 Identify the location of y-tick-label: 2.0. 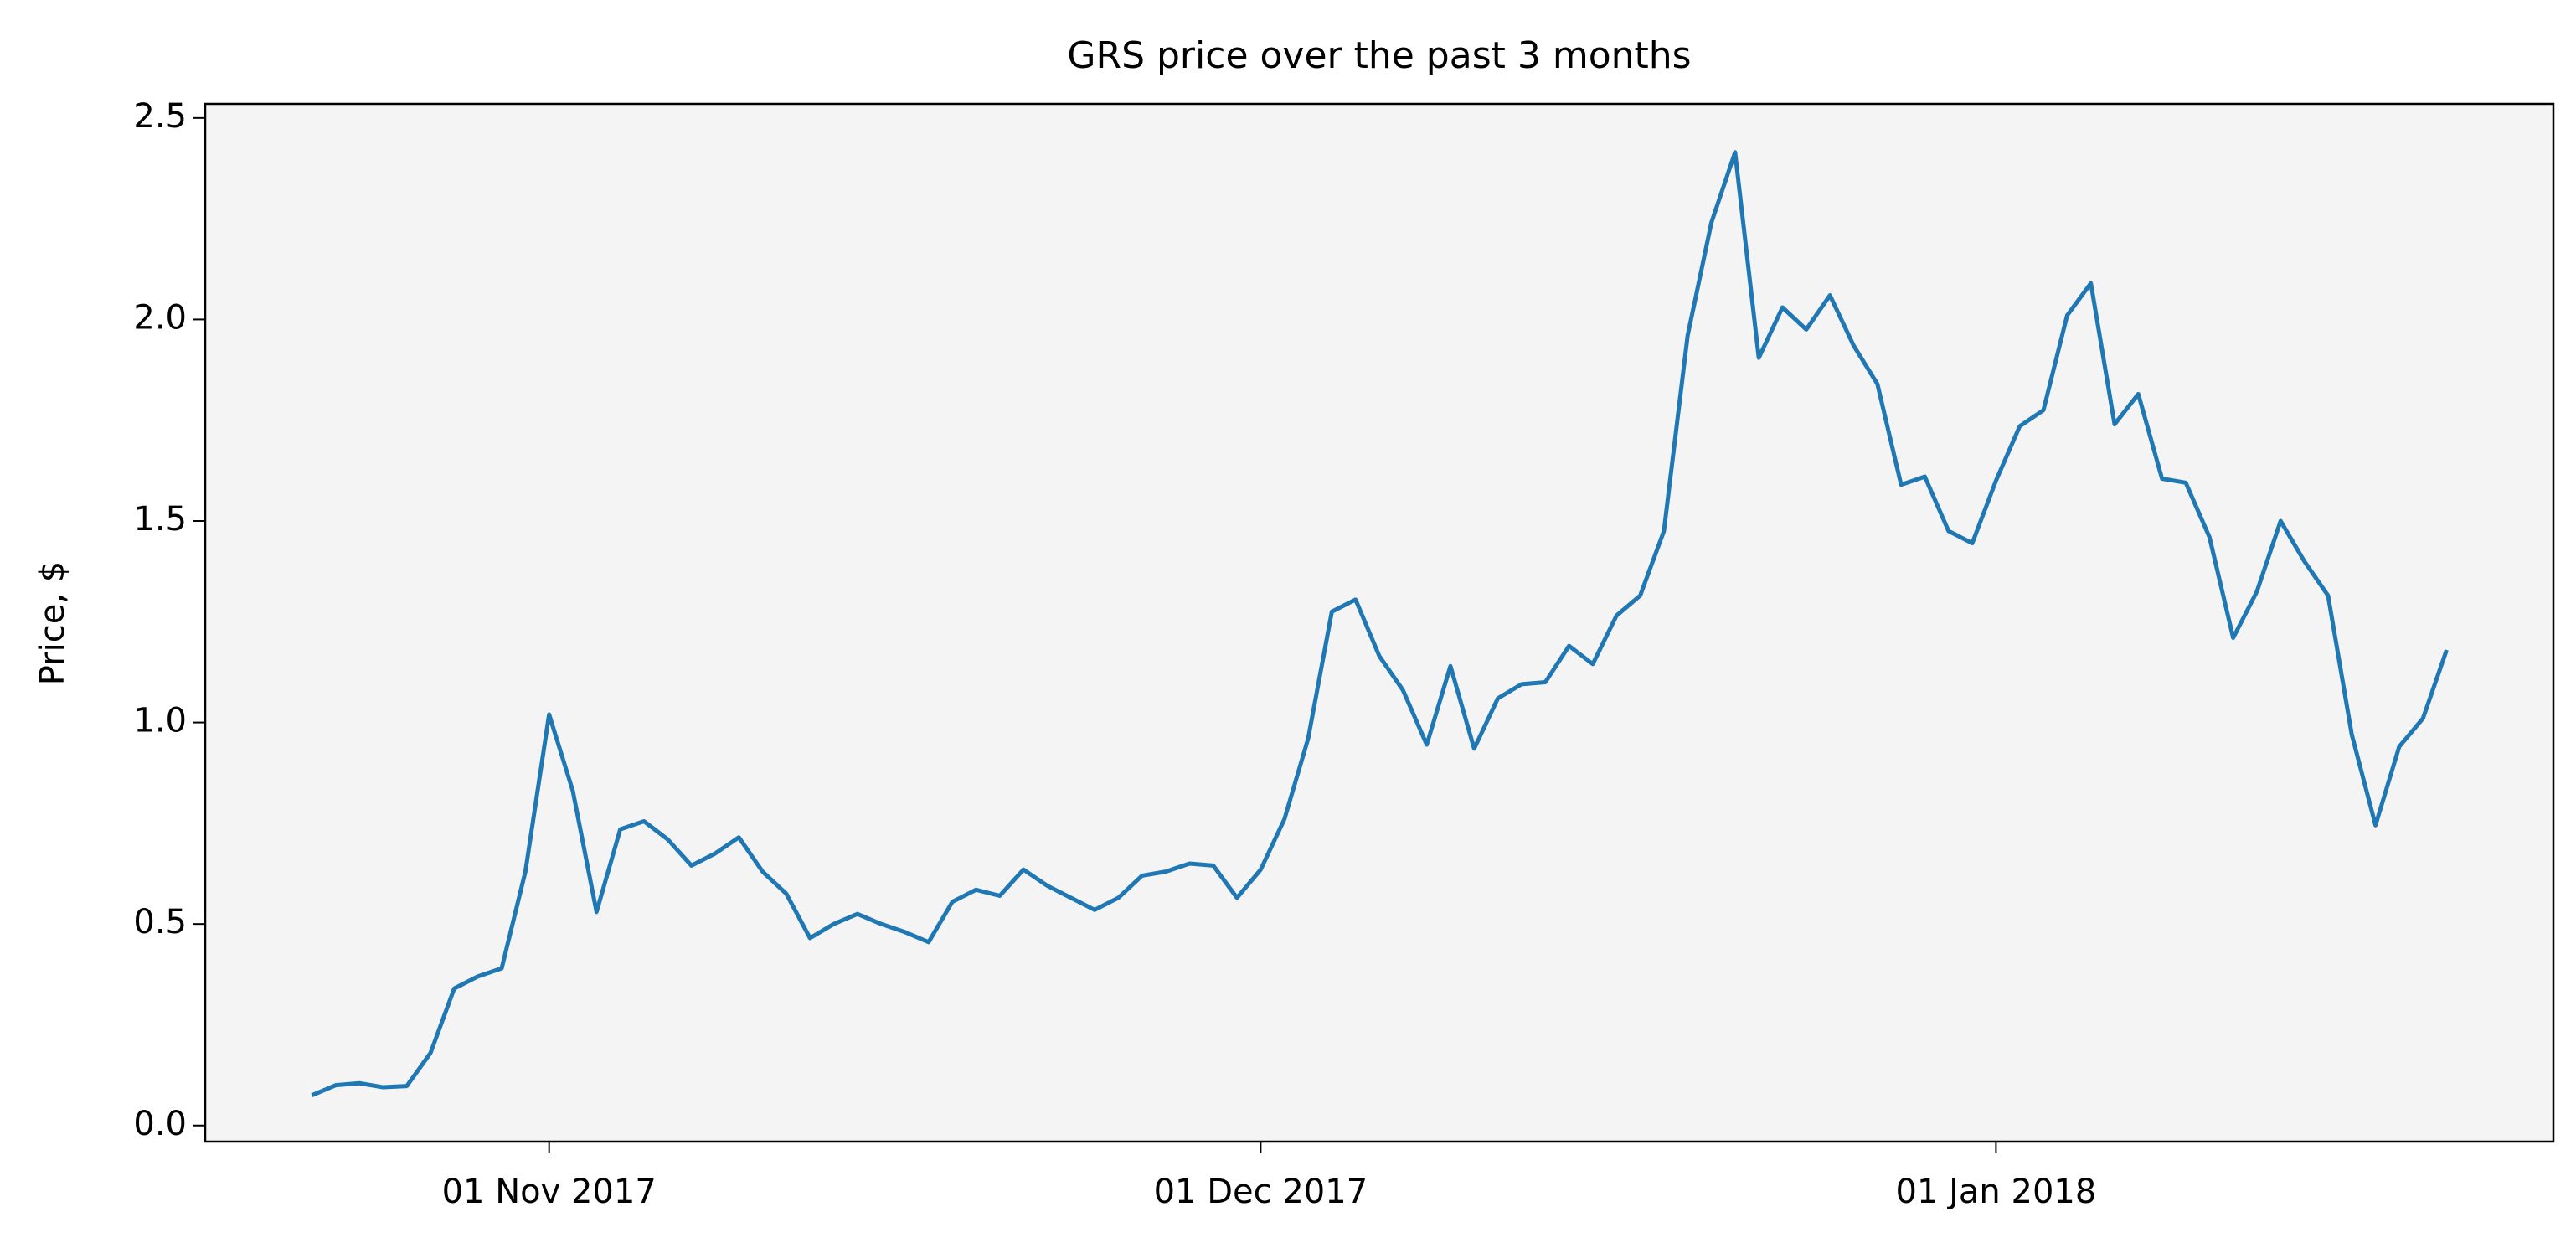
(160, 317).